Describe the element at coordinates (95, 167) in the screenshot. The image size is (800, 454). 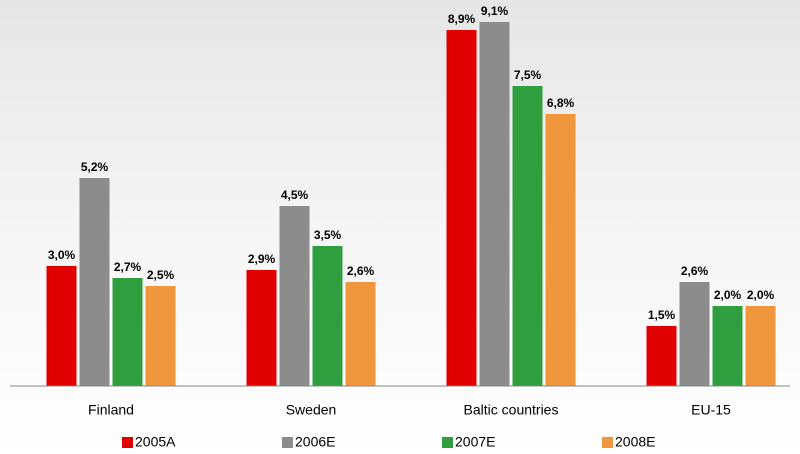
I see `data-label: 5,2%` at that location.